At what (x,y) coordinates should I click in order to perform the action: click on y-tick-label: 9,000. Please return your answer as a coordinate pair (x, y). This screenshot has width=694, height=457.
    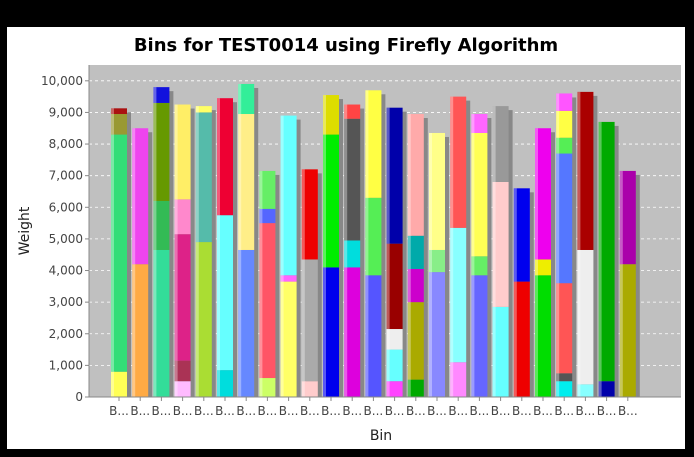
    Looking at the image, I should click on (66, 112).